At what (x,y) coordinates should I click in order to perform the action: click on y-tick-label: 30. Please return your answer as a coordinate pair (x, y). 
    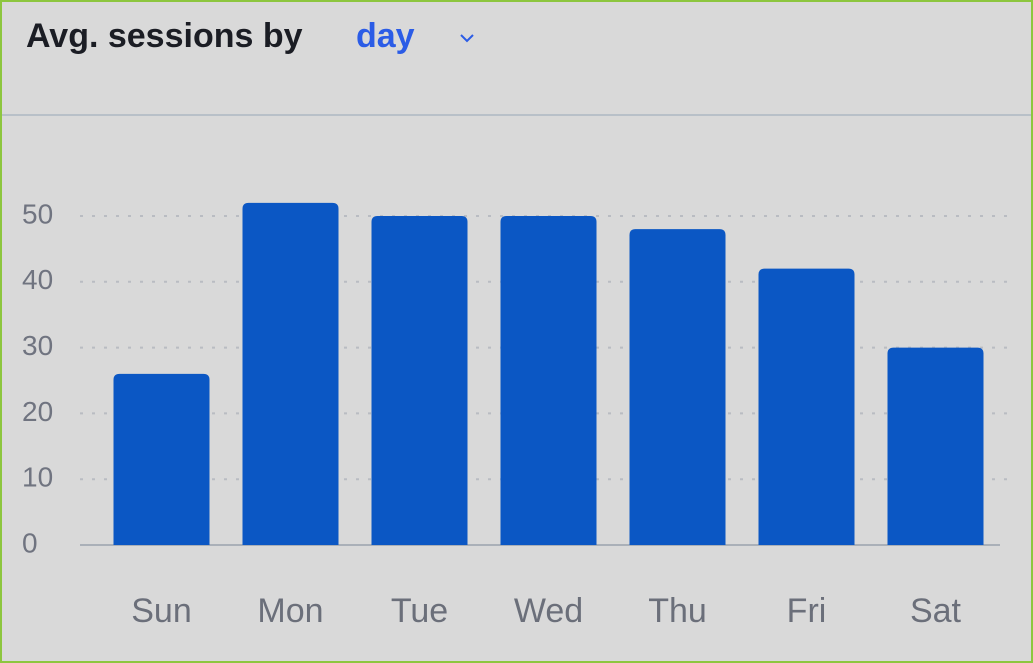
    Looking at the image, I should click on (37, 345).